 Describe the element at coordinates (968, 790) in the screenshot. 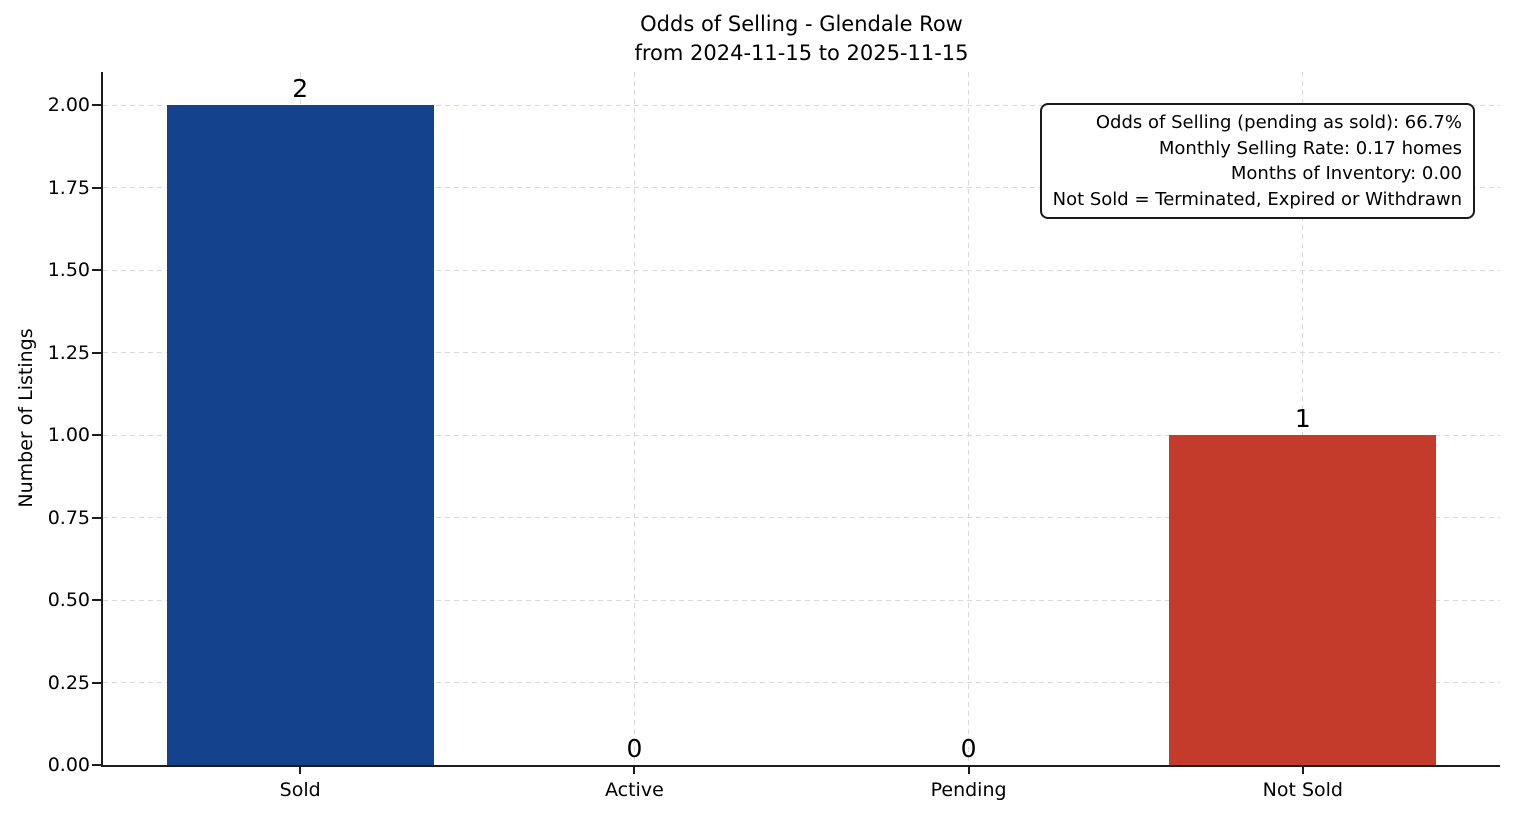

I see `x-tick-label-pending: Pending` at that location.